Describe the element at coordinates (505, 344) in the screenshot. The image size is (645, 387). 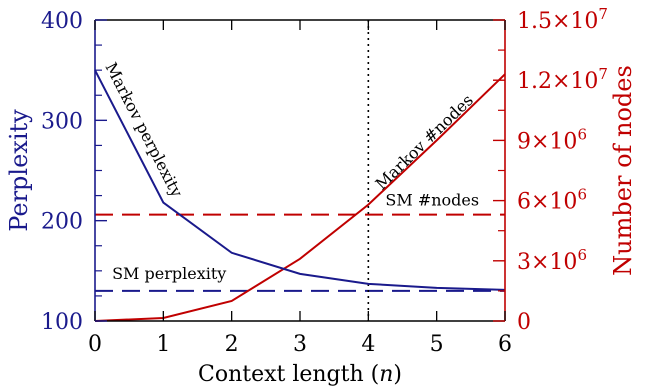
I see `x-tick-label: 6` at that location.